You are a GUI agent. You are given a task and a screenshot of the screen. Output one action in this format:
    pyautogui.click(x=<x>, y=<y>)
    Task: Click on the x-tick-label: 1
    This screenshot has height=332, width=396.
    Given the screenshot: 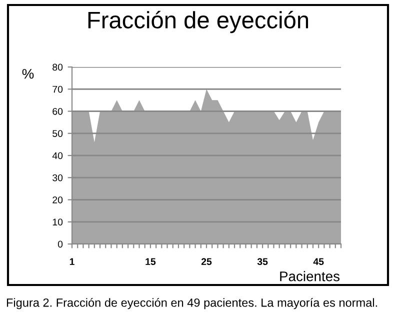 What is the action you would take?
    pyautogui.click(x=72, y=261)
    